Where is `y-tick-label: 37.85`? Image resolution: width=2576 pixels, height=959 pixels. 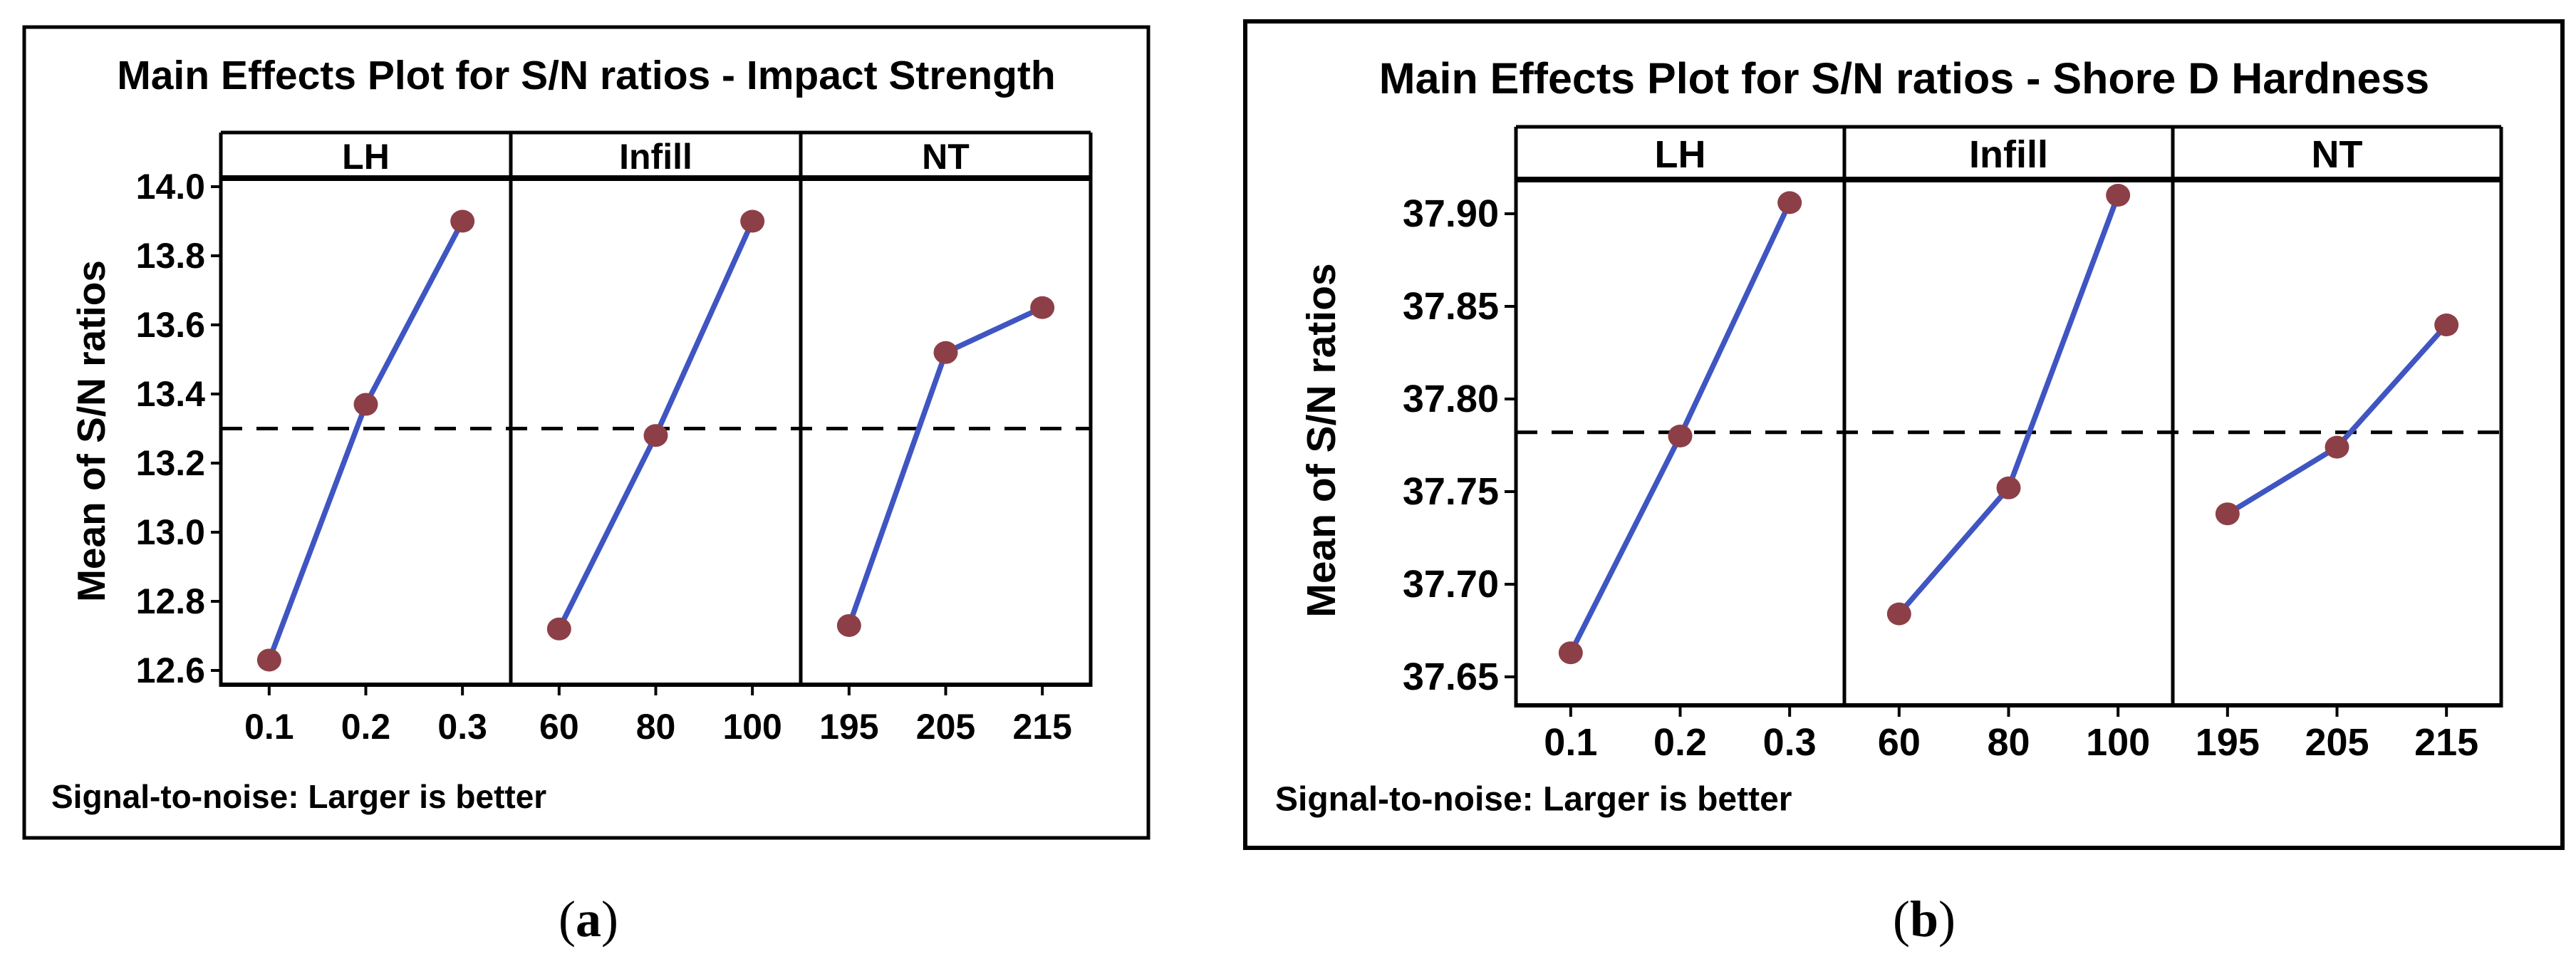 y-tick-label: 37.85 is located at coordinates (1451, 306).